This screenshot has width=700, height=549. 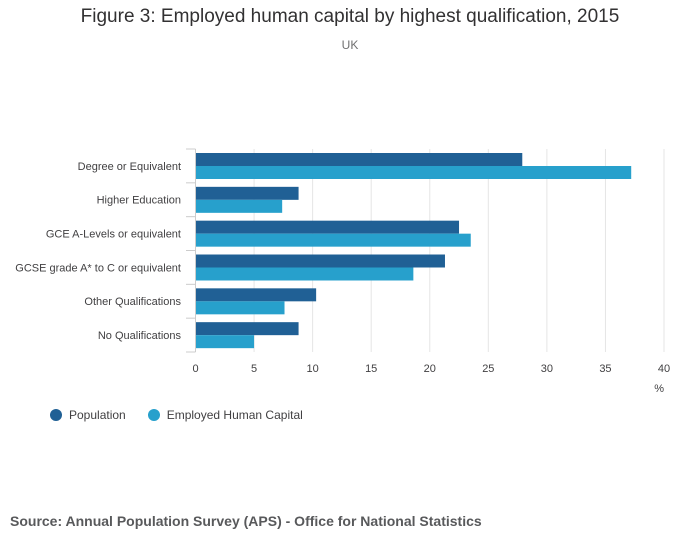 What do you see at coordinates (56, 415) in the screenshot?
I see `legend-swatch-population` at bounding box center [56, 415].